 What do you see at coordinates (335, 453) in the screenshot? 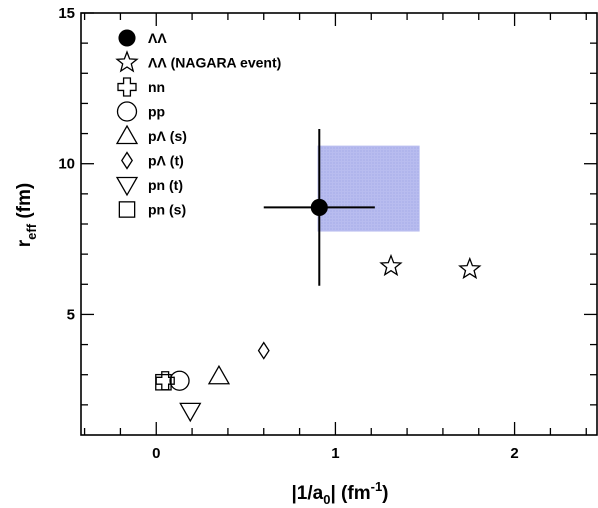
I see `x-tick-label: 1` at bounding box center [335, 453].